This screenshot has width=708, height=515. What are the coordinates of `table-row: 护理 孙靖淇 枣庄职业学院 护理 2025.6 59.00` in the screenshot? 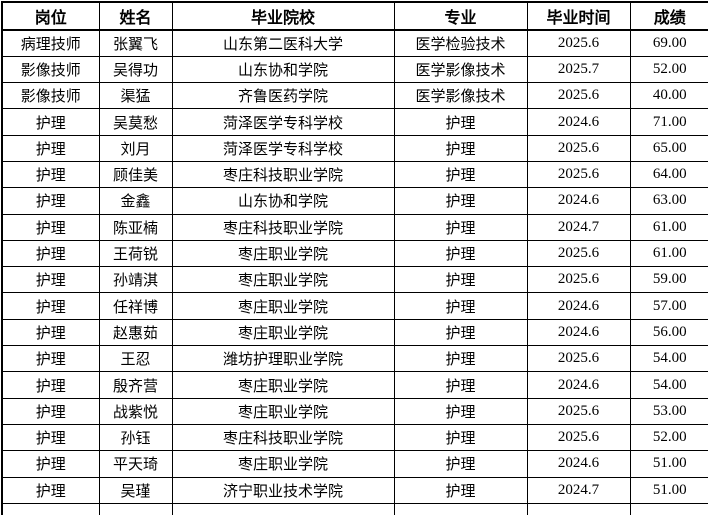 It's located at (354, 280).